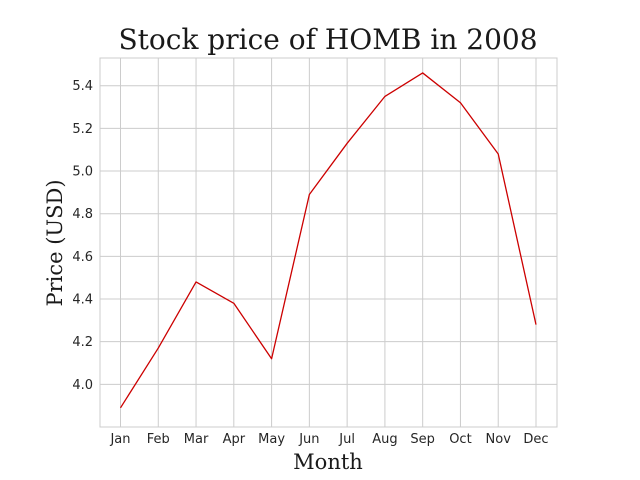  Describe the element at coordinates (158, 439) in the screenshot. I see `x-tick-label: Feb` at that location.